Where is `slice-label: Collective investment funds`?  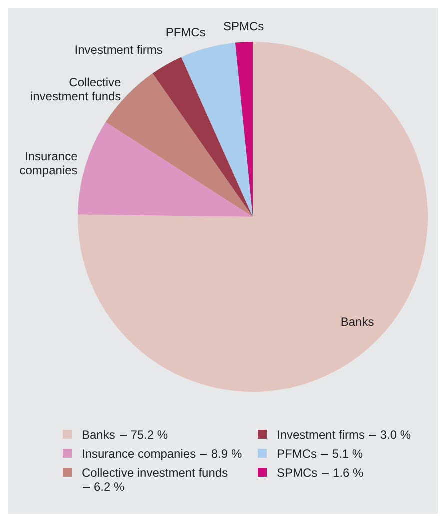
slice-label: Collective investment funds is located at coordinates (76, 89).